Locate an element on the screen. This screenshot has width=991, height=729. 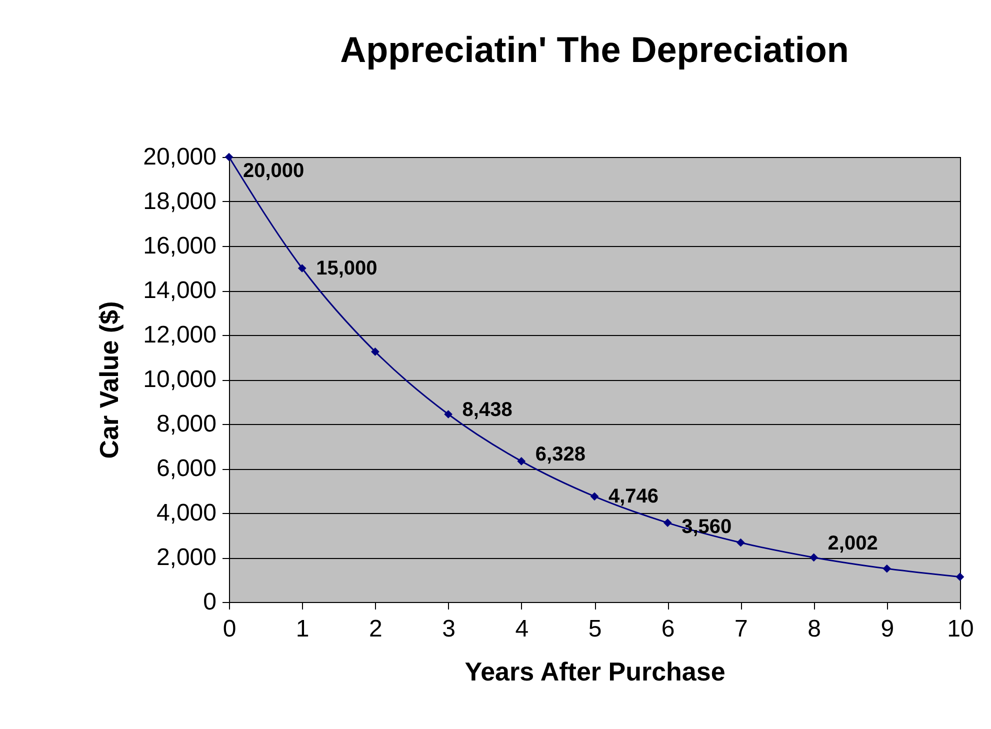
data-label: 15,000 is located at coordinates (347, 268).